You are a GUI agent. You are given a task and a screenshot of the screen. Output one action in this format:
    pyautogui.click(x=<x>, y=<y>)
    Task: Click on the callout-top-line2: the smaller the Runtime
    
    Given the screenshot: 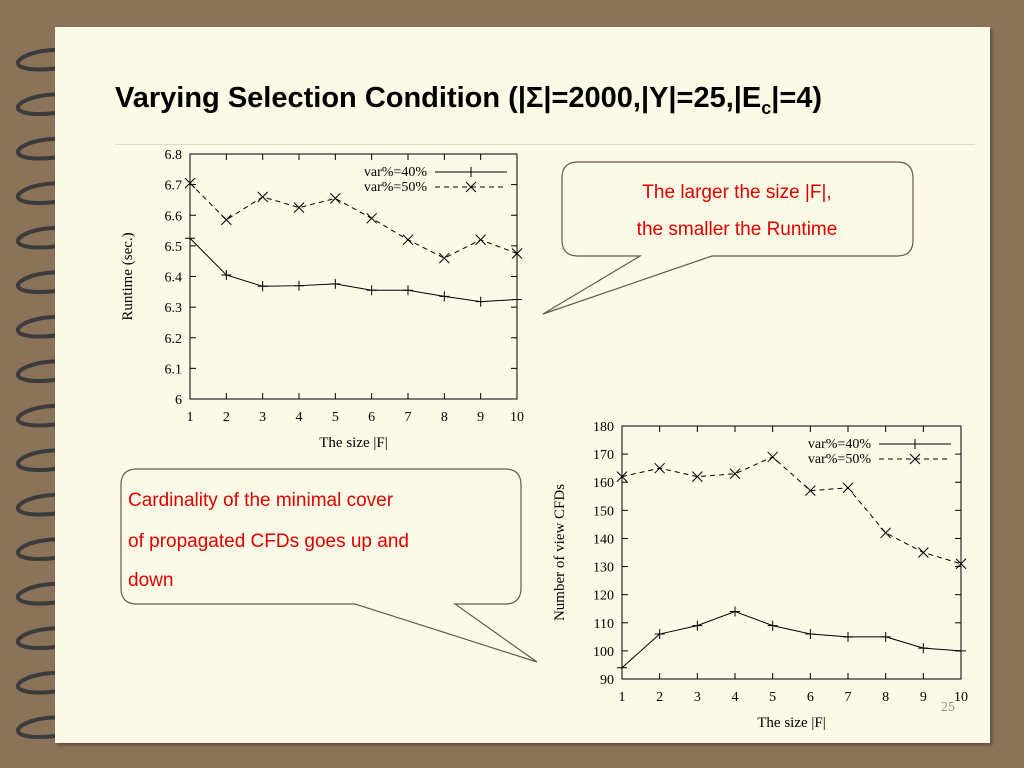 What is the action you would take?
    pyautogui.click(x=737, y=229)
    